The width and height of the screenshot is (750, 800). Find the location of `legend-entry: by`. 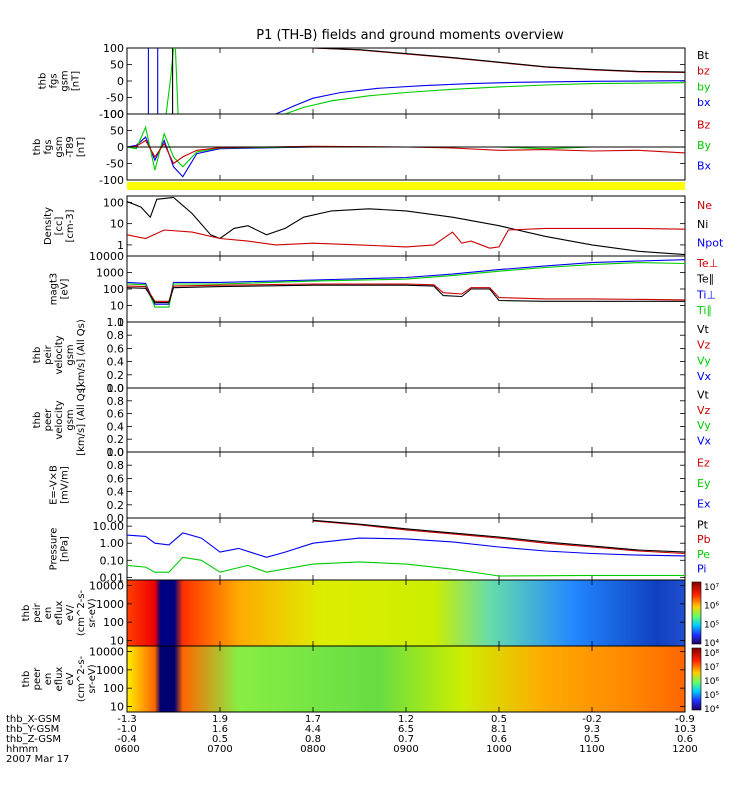

legend-entry: by is located at coordinates (704, 86).